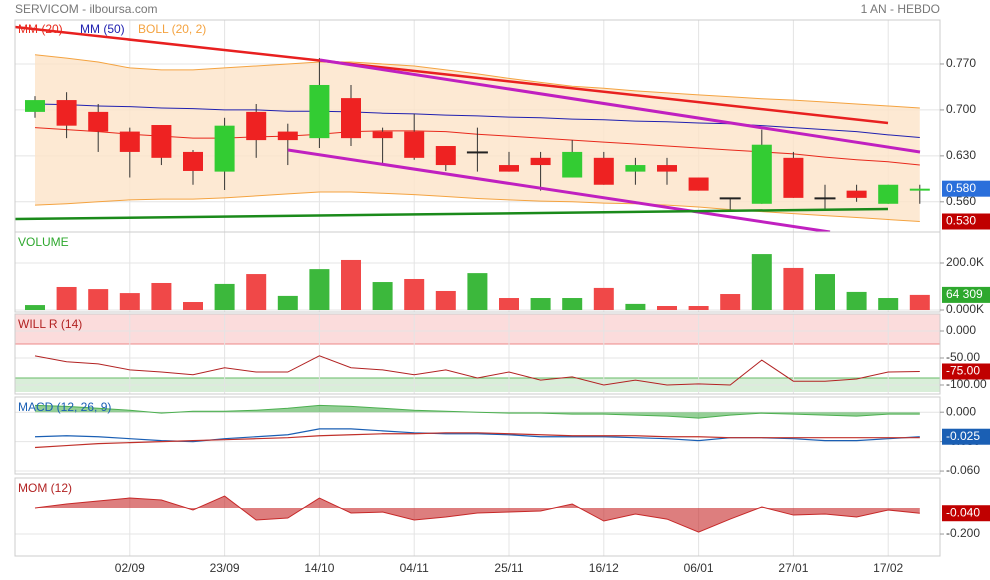  I want to click on x-tick-label: 23/09, so click(225, 568).